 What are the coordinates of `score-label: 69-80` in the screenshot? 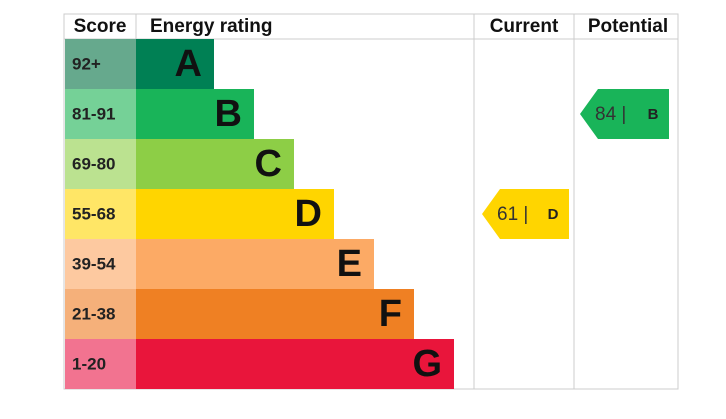 It's located at (93, 163).